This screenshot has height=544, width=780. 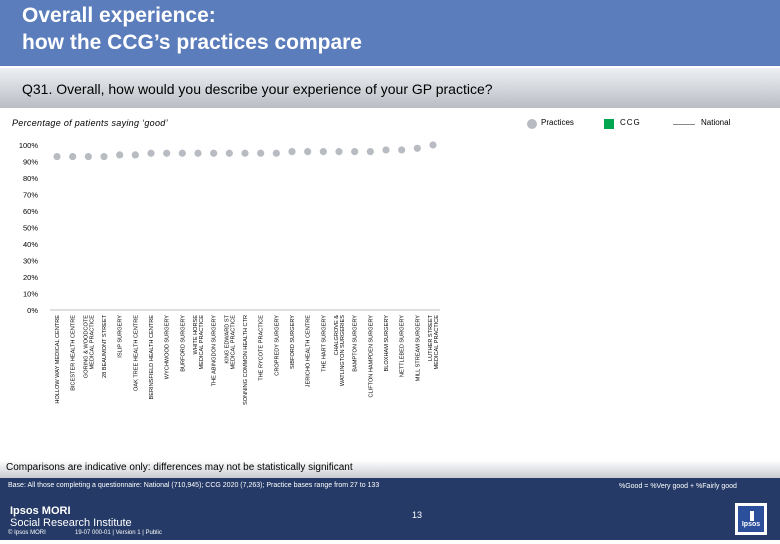 I want to click on ipsos-logo-mark: Ipsos, so click(x=751, y=519).